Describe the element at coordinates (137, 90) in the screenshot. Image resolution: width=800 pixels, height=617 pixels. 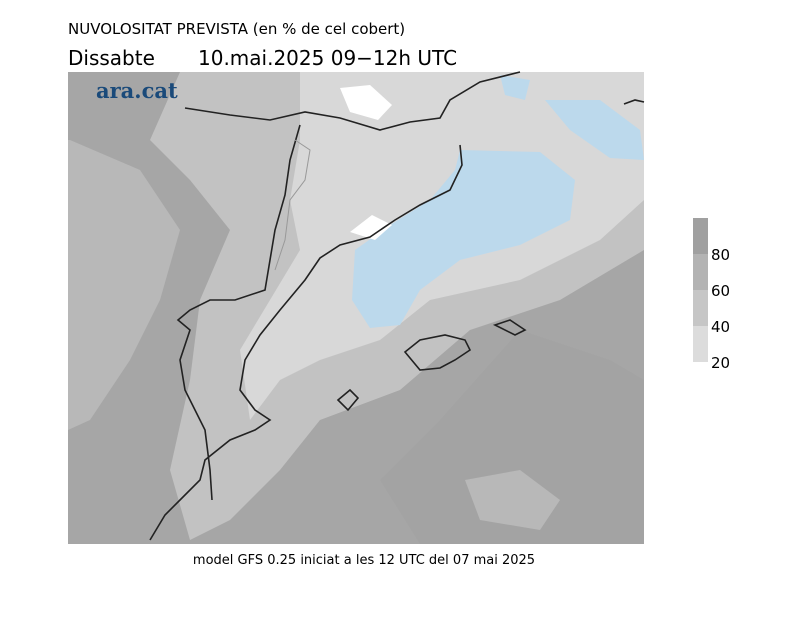
I see `brand: ara.cat` at that location.